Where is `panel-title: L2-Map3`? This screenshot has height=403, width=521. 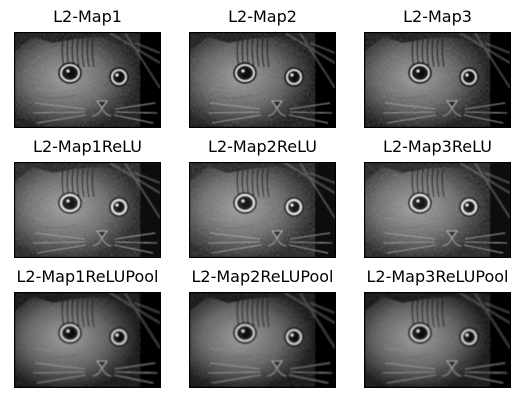
panel-title: L2-Map3 is located at coordinates (437, 16).